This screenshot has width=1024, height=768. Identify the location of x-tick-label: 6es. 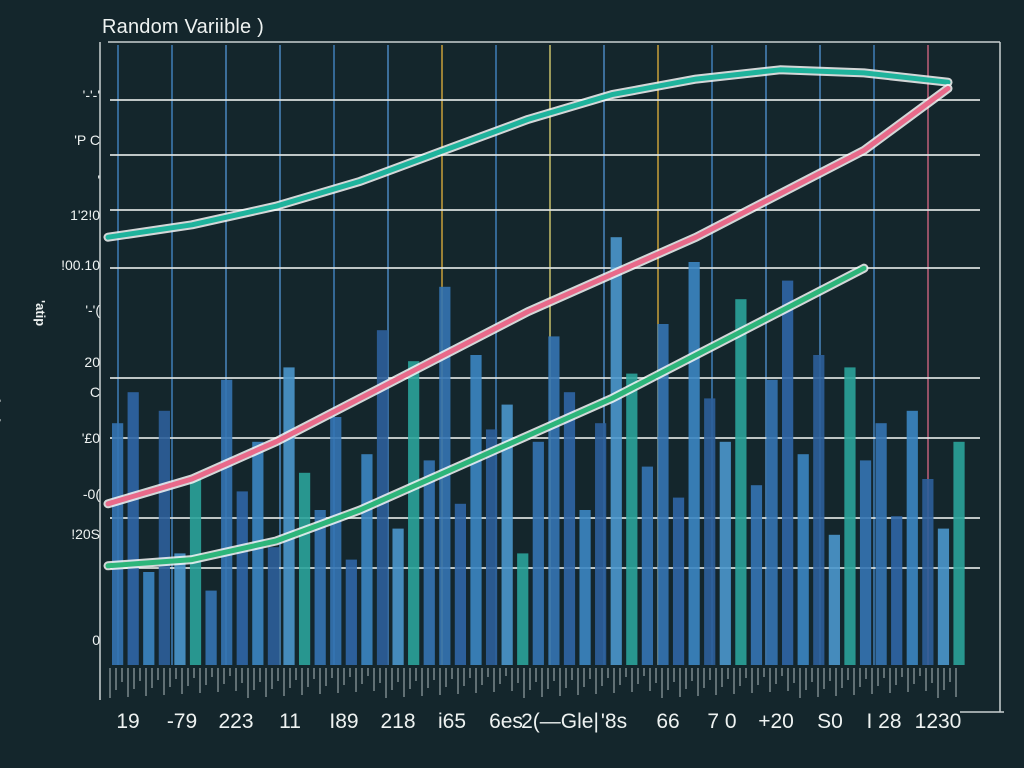
(506, 721).